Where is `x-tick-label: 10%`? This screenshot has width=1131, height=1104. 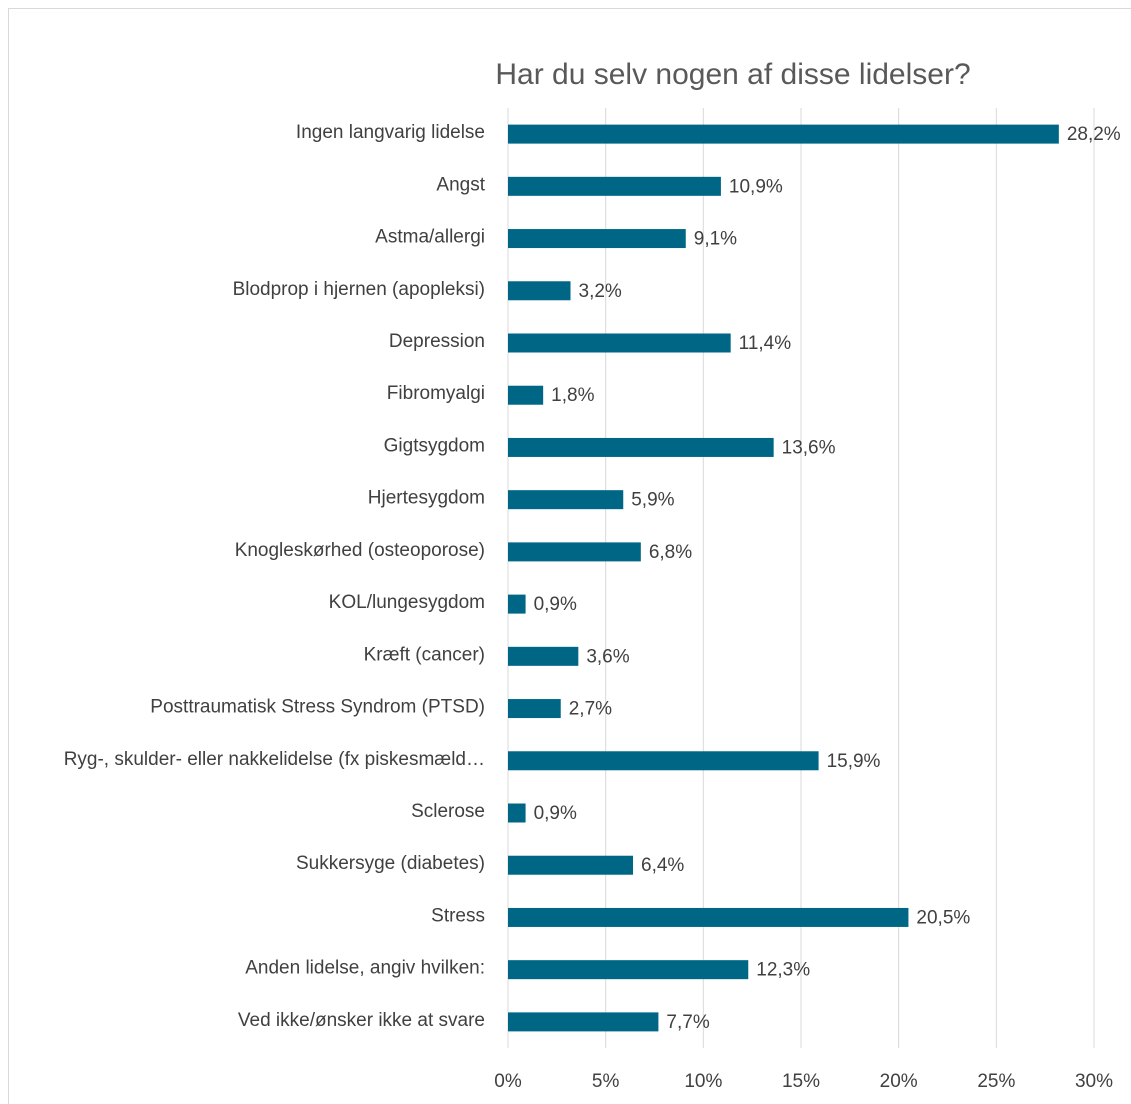 x-tick-label: 10% is located at coordinates (703, 1081).